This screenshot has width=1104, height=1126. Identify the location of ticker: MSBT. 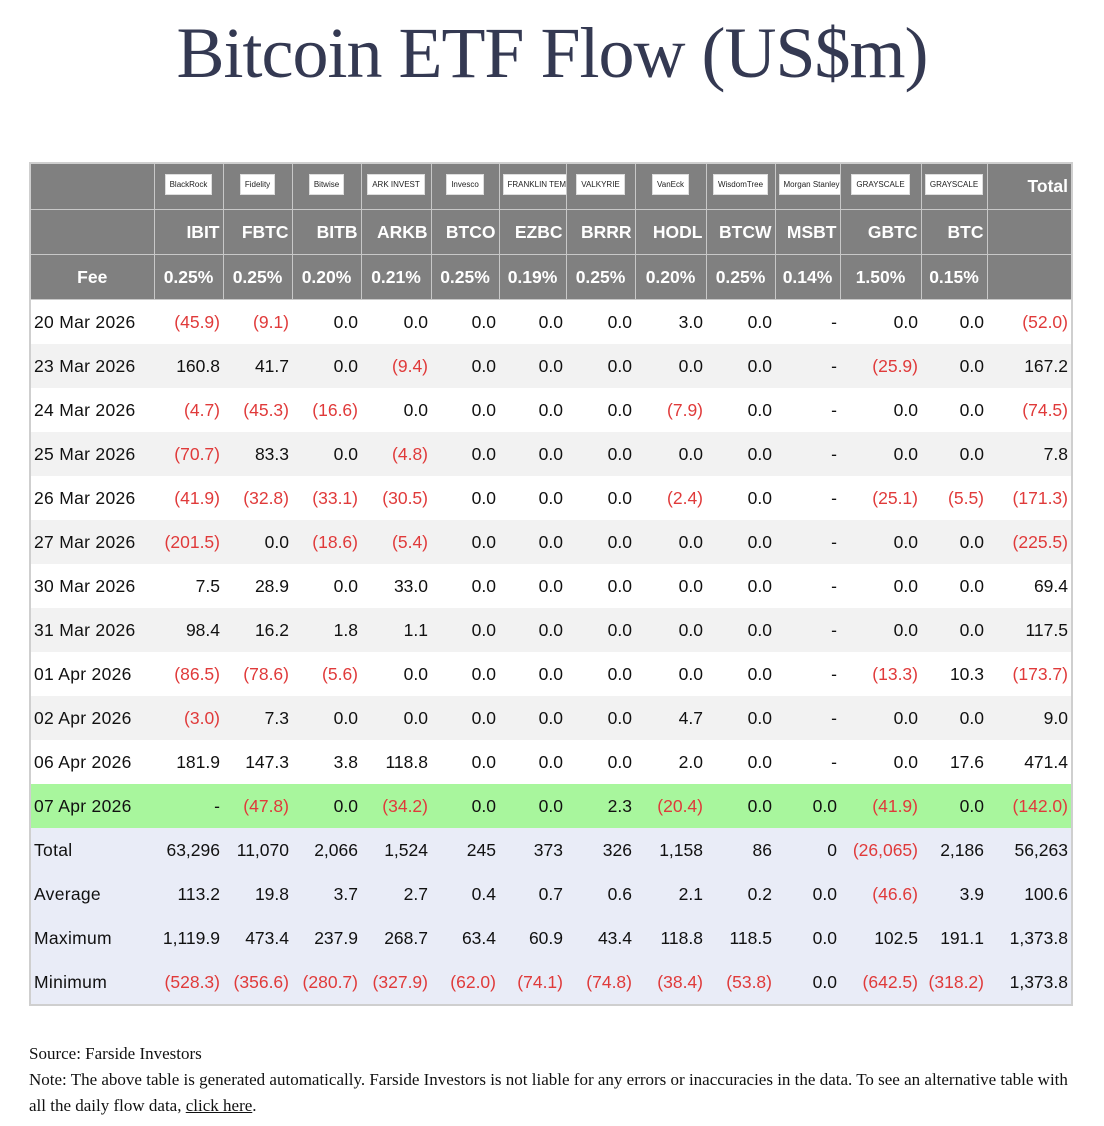
(807, 232).